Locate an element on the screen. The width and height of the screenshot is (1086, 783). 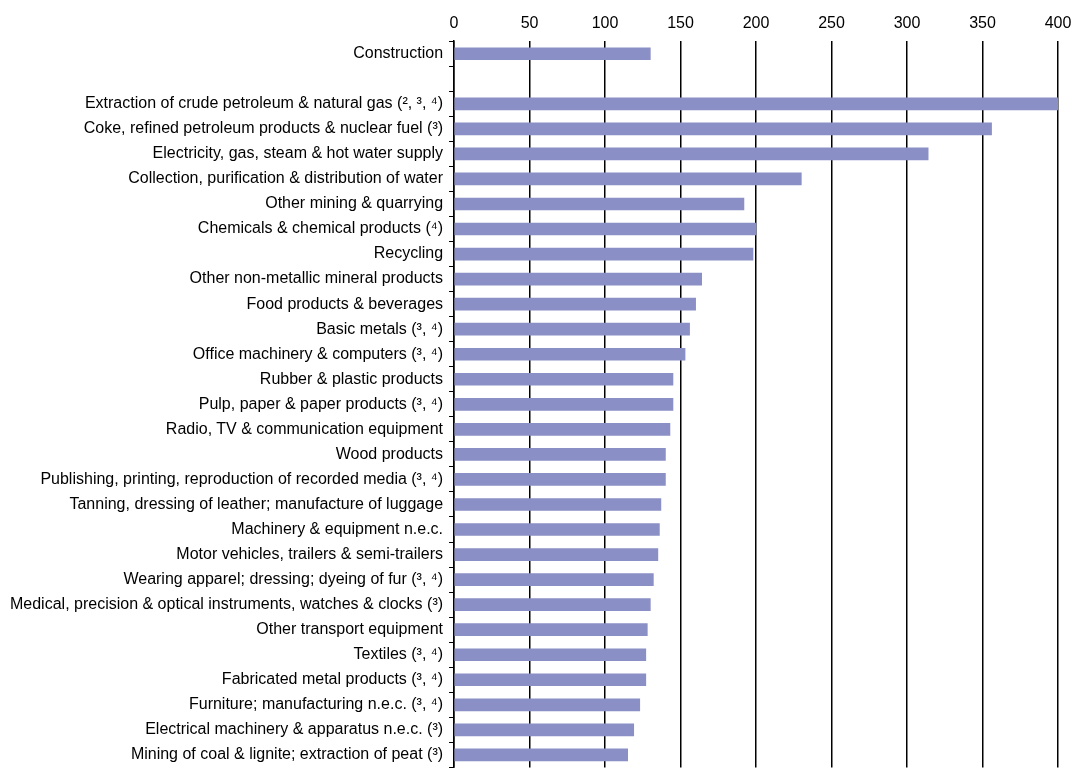
y-tick-label: Tanning, dressing of leather; manufacture of luggage is located at coordinates (256, 503).